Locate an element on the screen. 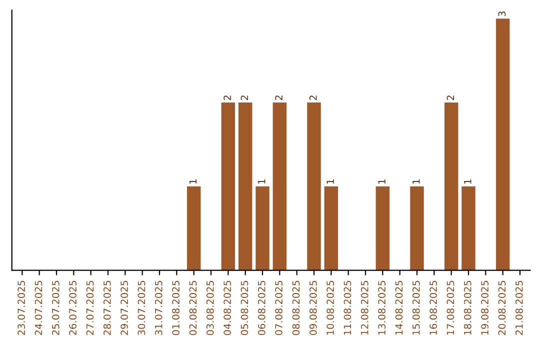  x-tick-label: 05.08.2025 is located at coordinates (244, 308).